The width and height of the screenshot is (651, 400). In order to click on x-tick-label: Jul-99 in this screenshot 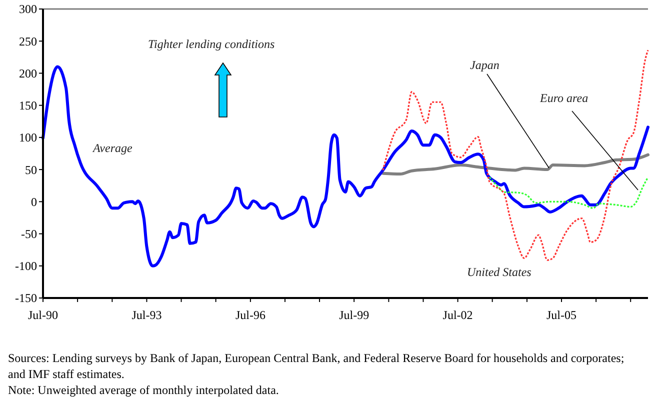, I will do `click(354, 315)`.